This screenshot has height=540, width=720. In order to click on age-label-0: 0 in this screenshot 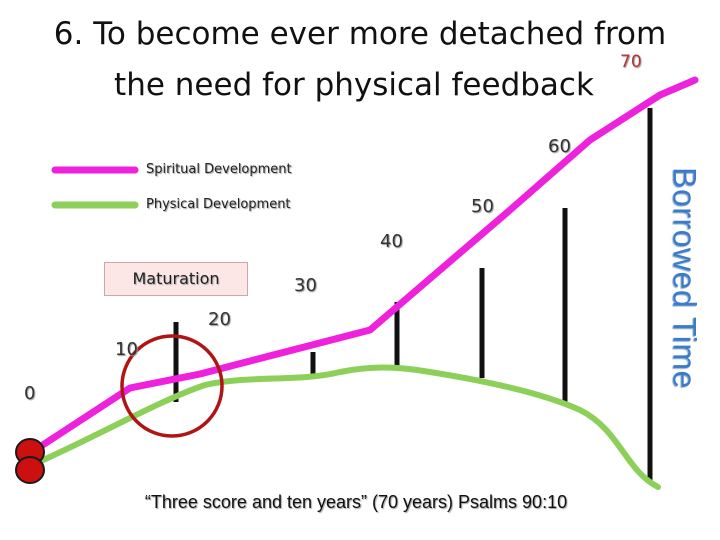, I will do `click(30, 393)`.